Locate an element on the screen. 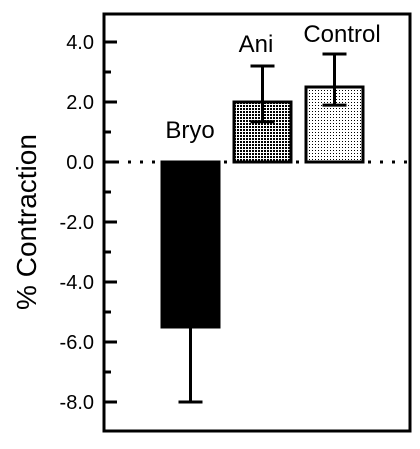 The width and height of the screenshot is (420, 449). y-tick-label: 4.0 is located at coordinates (80, 43).